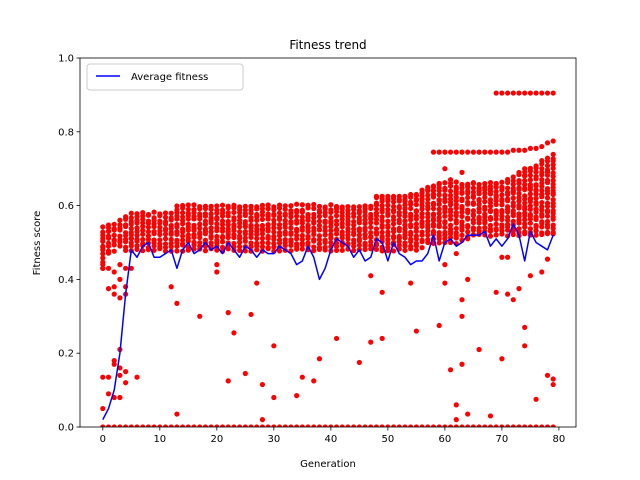 The height and width of the screenshot is (480, 640). I want to click on legend-label-average-fitness: Average fitness, so click(169, 77).